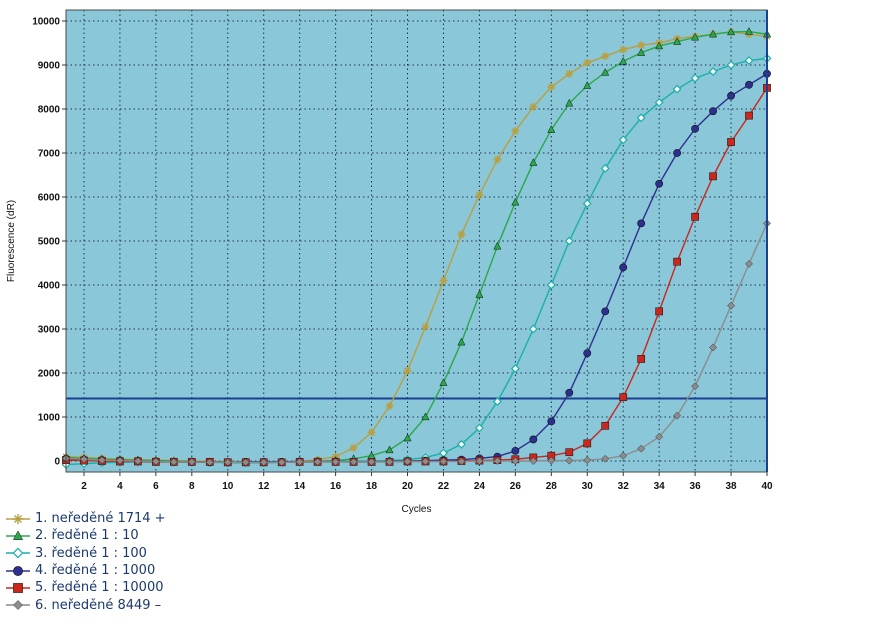  I want to click on x-tick-label: 24, so click(480, 486).